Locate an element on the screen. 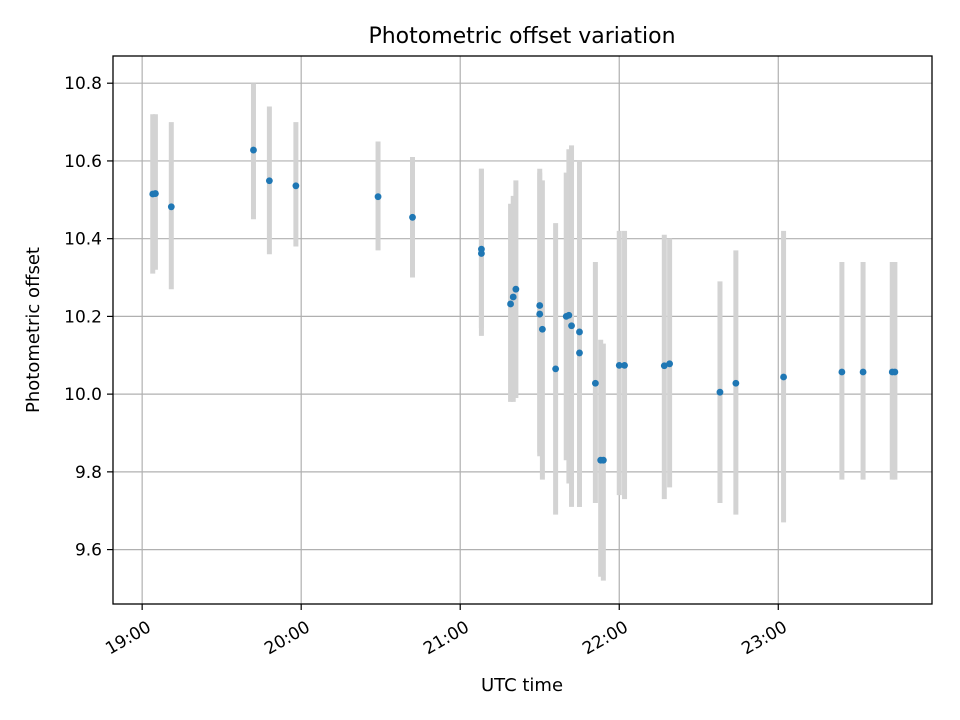 The width and height of the screenshot is (960, 720). x-tick-label: 22:00 is located at coordinates (605, 638).